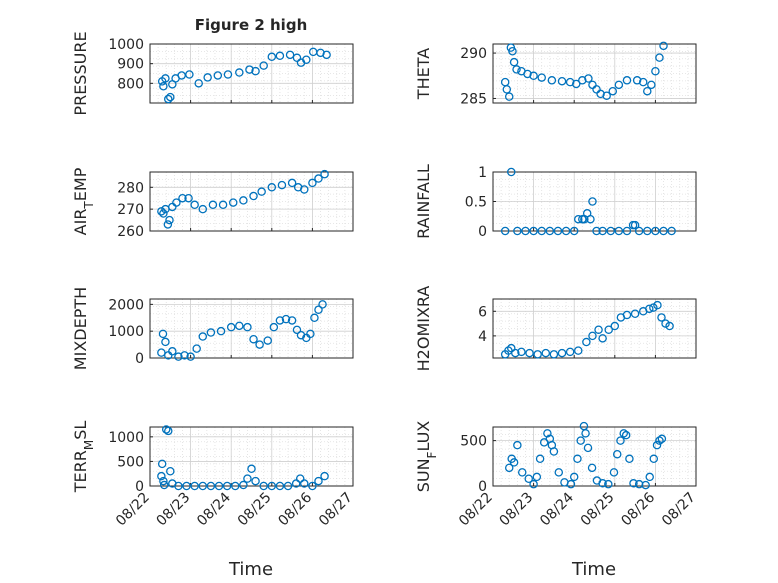  I want to click on y-tick-label: 290, so click(473, 54).